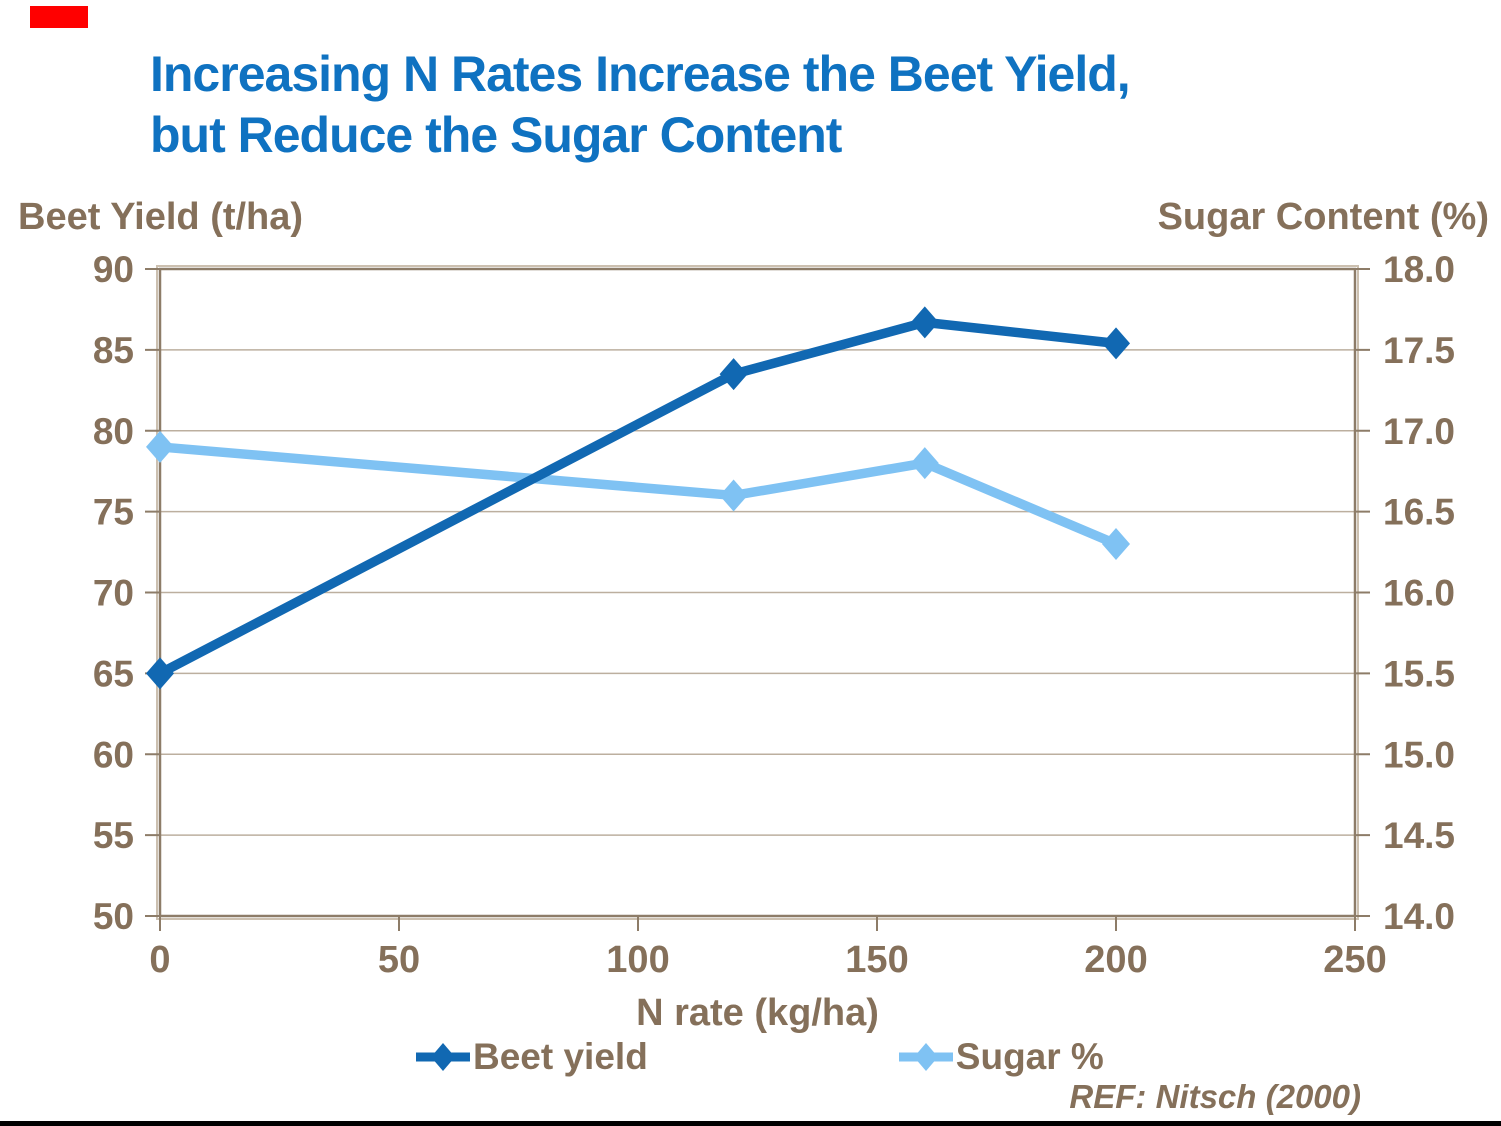 Image resolution: width=1501 pixels, height=1126 pixels. I want to click on footer-bar, so click(750, 1123).